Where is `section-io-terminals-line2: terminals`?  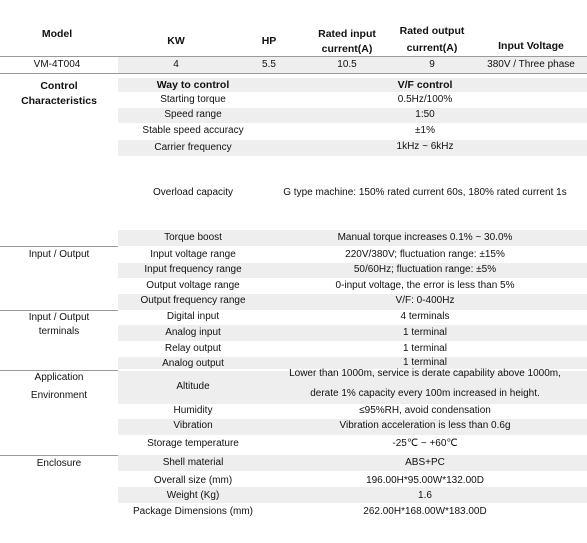 section-io-terminals-line2: terminals is located at coordinates (59, 331).